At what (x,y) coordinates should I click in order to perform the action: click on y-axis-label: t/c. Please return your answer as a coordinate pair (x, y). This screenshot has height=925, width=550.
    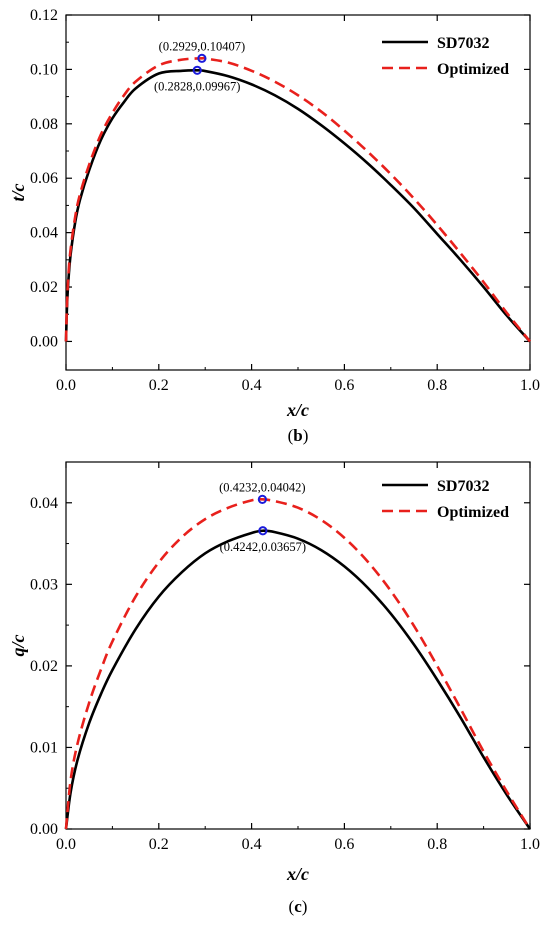
    Looking at the image, I should click on (18, 192).